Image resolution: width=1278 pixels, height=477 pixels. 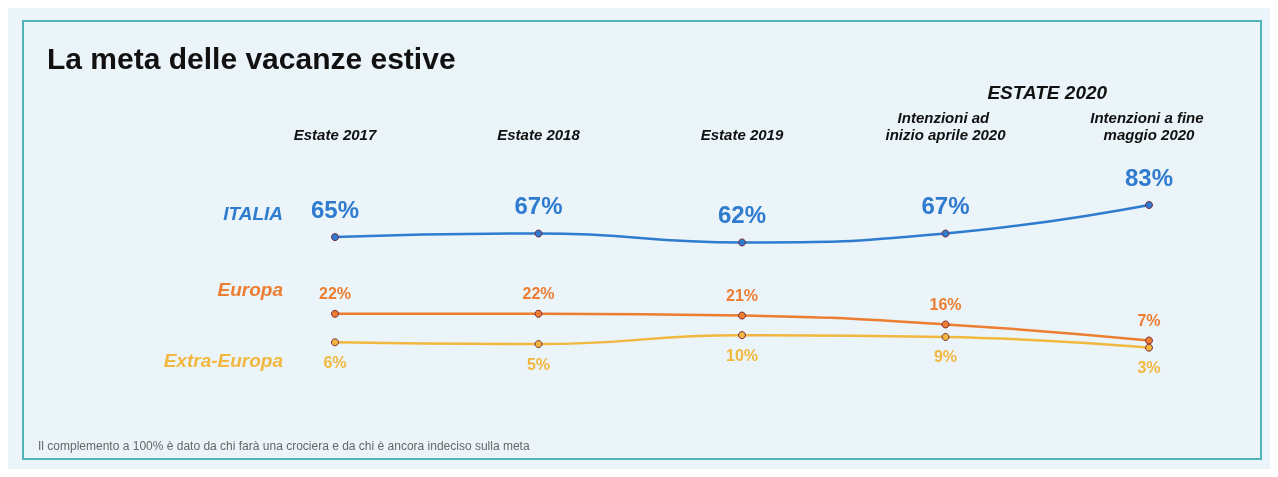 I want to click on x-tick-label: Intenzioni a fine maggio 2020, so click(x=1149, y=126).